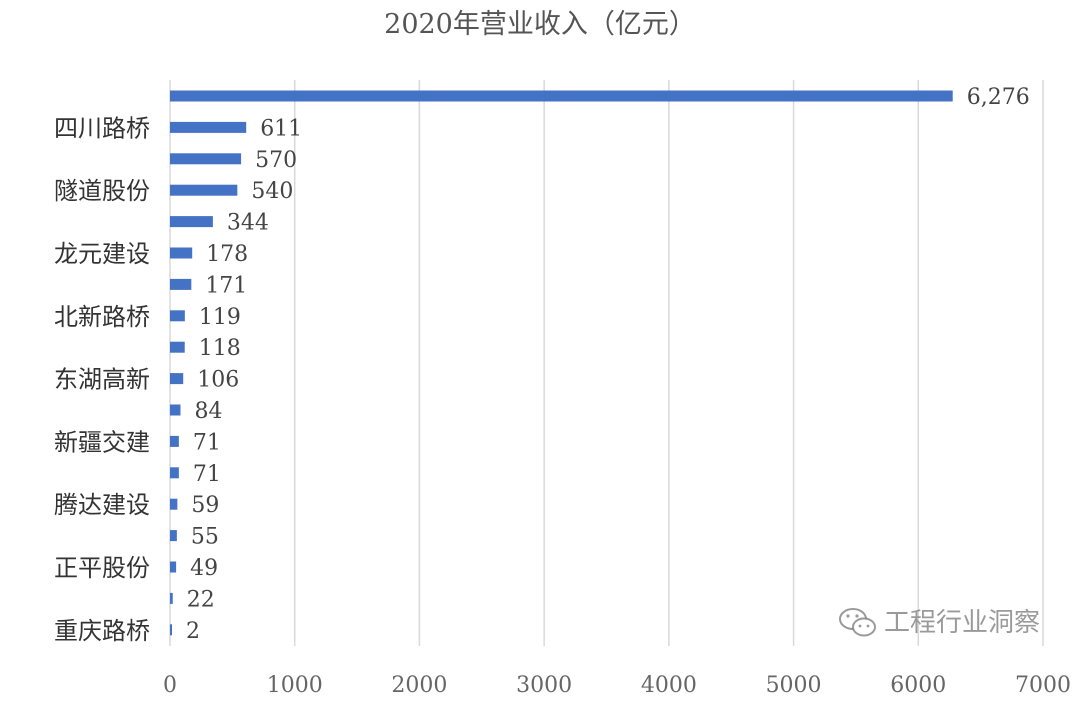 Image resolution: width=1080 pixels, height=710 pixels. Describe the element at coordinates (248, 223) in the screenshot. I see `data-label: 344` at that location.